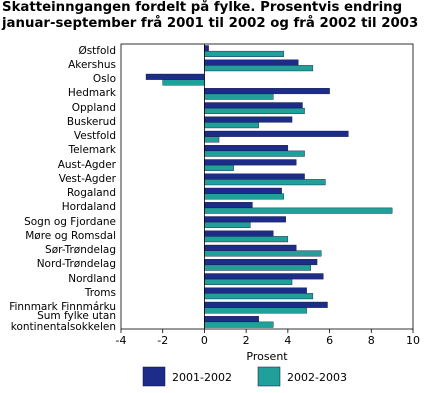 This screenshot has height=393, width=424. I want to click on y-tick-label: Nord-Trøndelag, so click(76, 264).